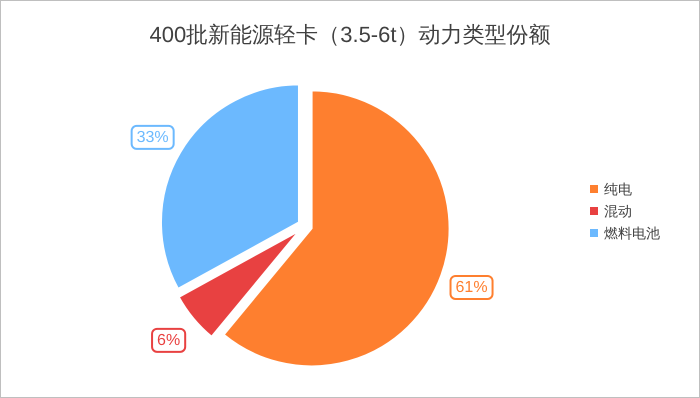  Describe the element at coordinates (168, 340) in the screenshot. I see `data-label: 6%` at that location.